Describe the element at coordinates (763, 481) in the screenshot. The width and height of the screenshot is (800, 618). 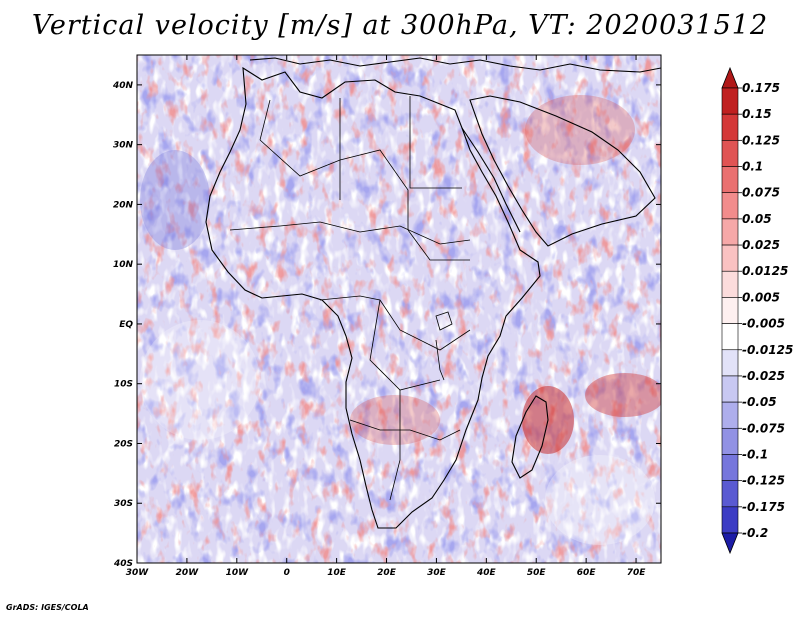
I see `colorbar-label: -0.125` at that location.